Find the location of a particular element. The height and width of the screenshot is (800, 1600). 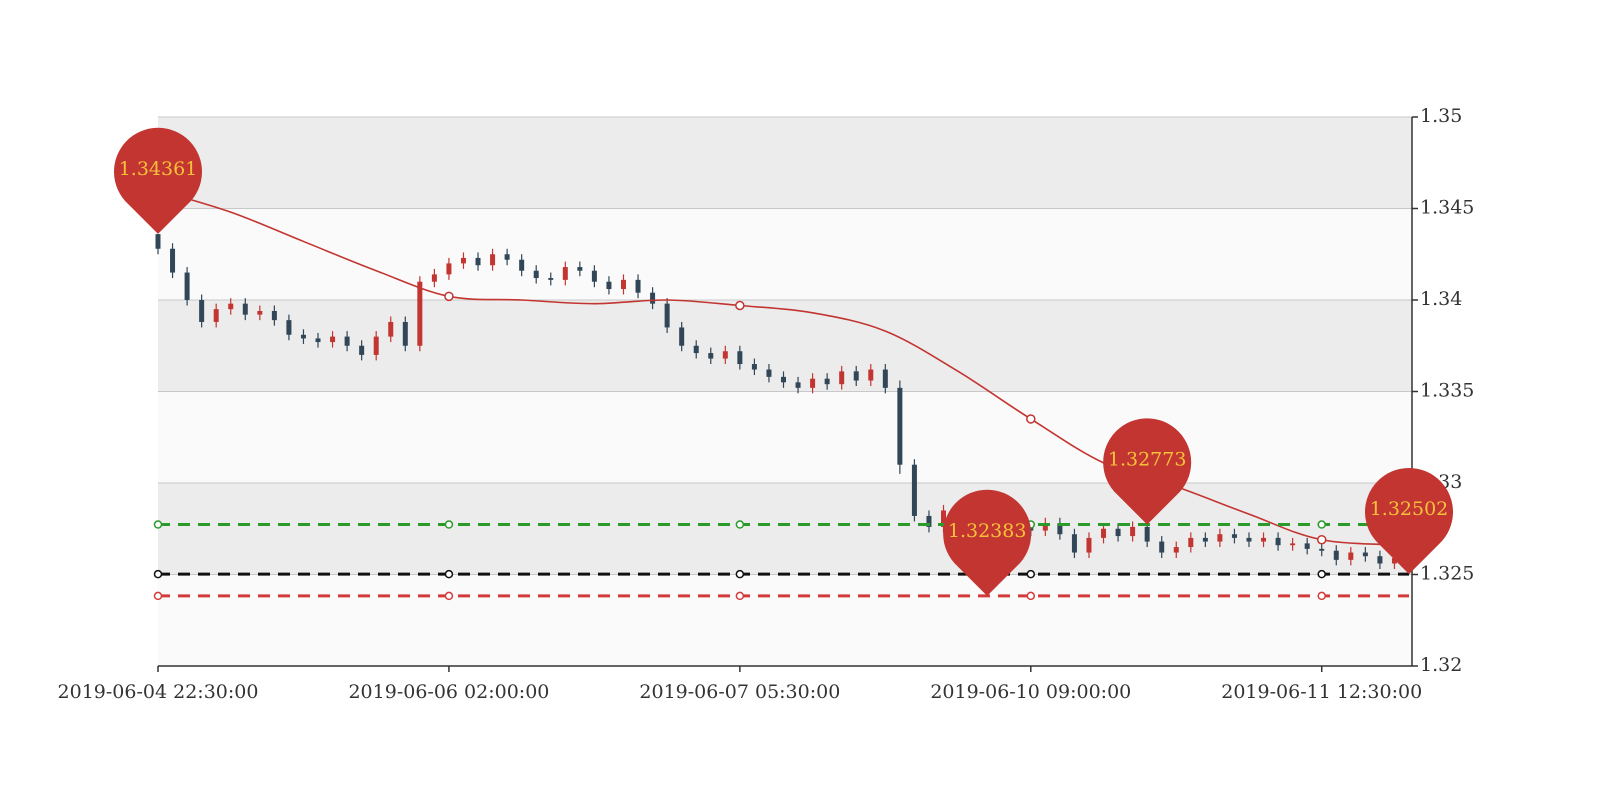

y-tick-label: 1.34 is located at coordinates (1441, 299).